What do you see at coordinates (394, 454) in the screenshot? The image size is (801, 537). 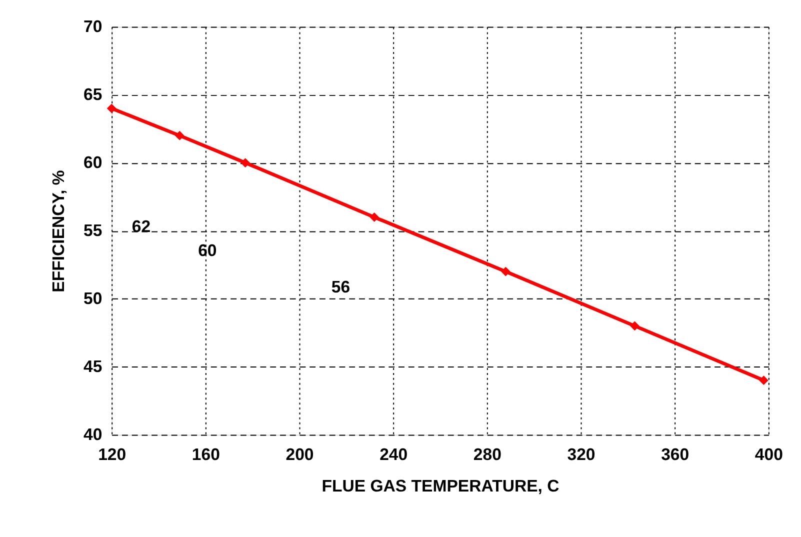 I see `x-tick-label: 240` at bounding box center [394, 454].